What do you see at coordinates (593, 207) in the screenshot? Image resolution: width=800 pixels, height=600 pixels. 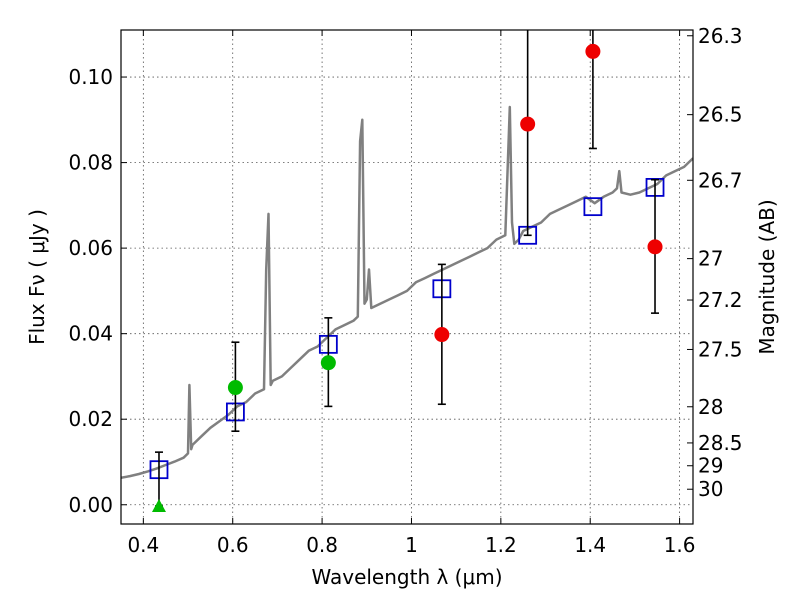 I see `model-square-marker` at bounding box center [593, 207].